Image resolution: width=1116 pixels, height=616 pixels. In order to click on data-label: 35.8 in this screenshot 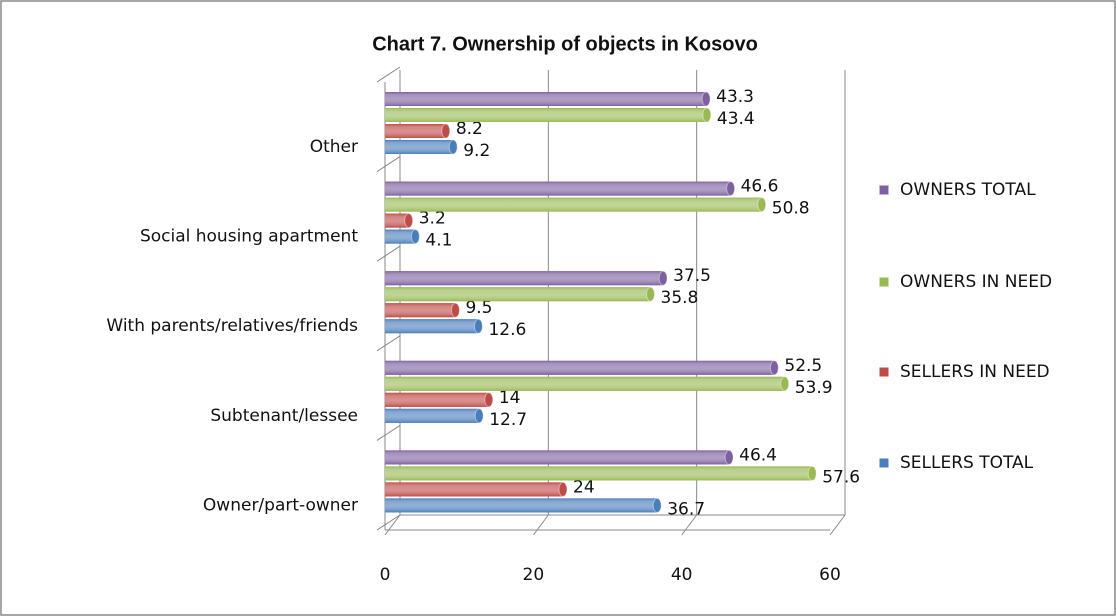, I will do `click(680, 298)`.